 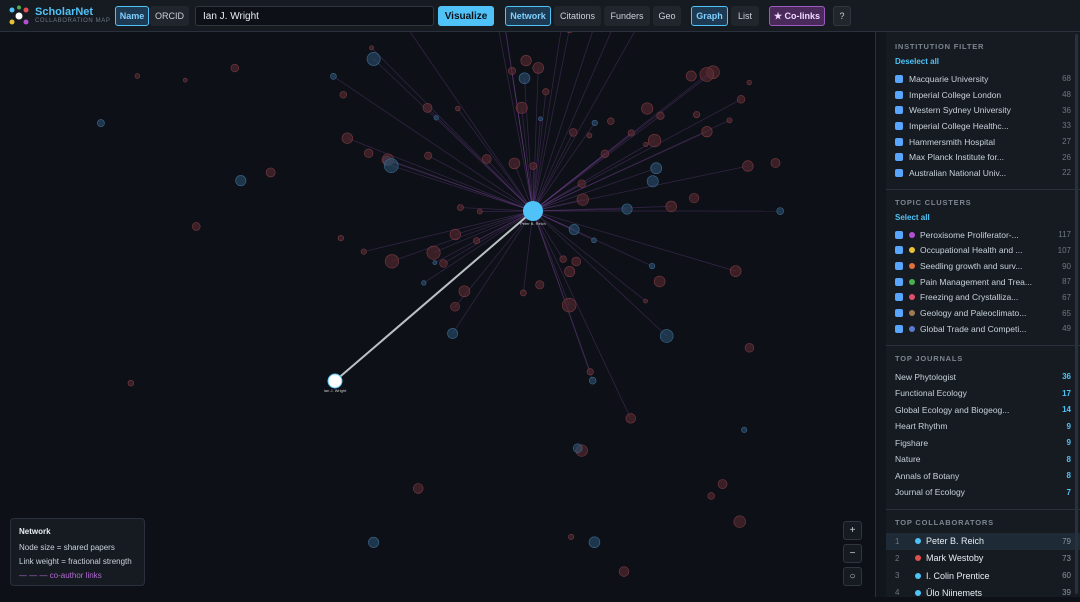 I want to click on item-count: 60, so click(x=1066, y=575).